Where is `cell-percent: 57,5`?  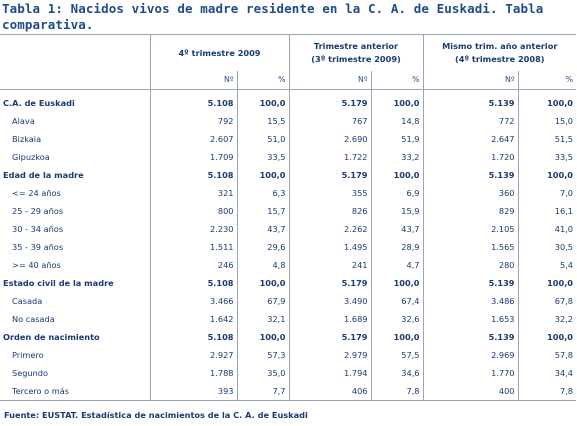
cell-percent: 57,5 is located at coordinates (397, 355).